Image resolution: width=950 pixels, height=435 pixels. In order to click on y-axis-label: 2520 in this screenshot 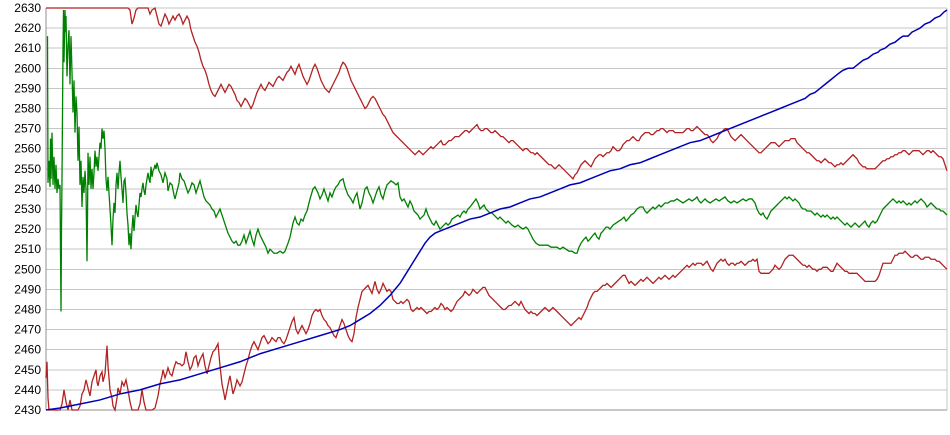, I will do `click(27, 229)`.